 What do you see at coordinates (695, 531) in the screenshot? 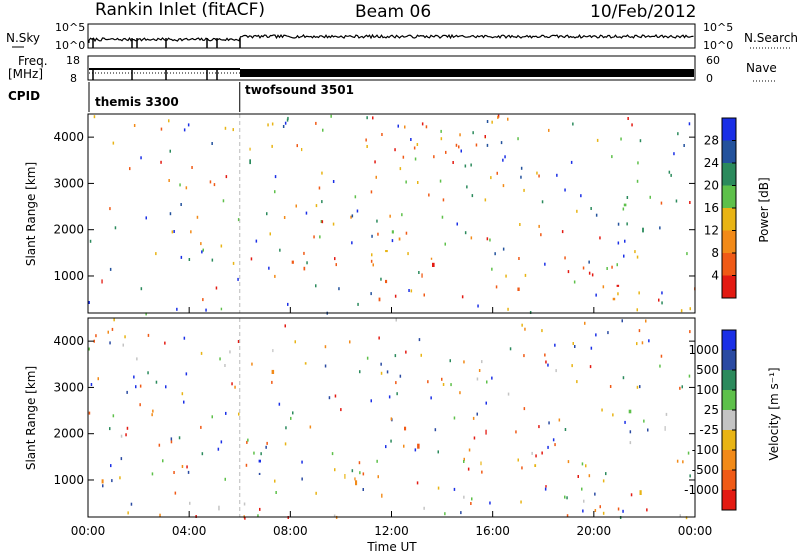
I see `xtick-label-6: 00:00` at bounding box center [695, 531].